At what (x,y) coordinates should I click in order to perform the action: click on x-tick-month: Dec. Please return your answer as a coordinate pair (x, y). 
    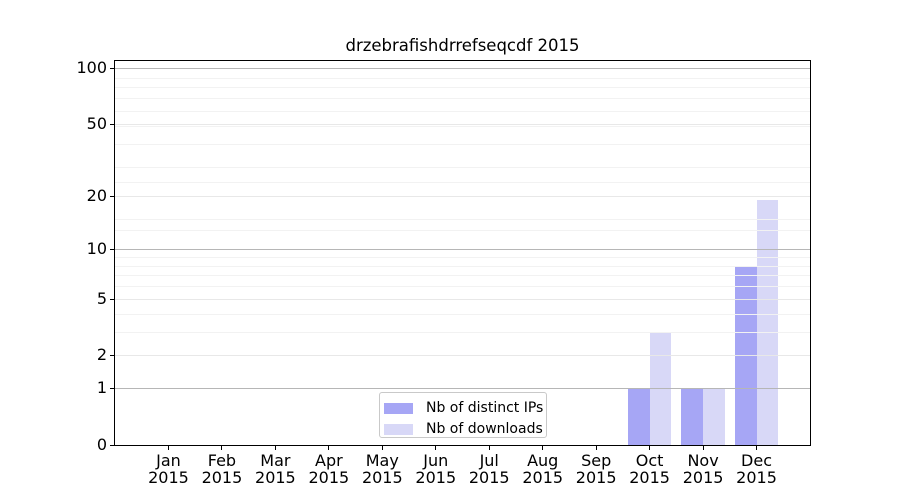
    Looking at the image, I should click on (757, 460).